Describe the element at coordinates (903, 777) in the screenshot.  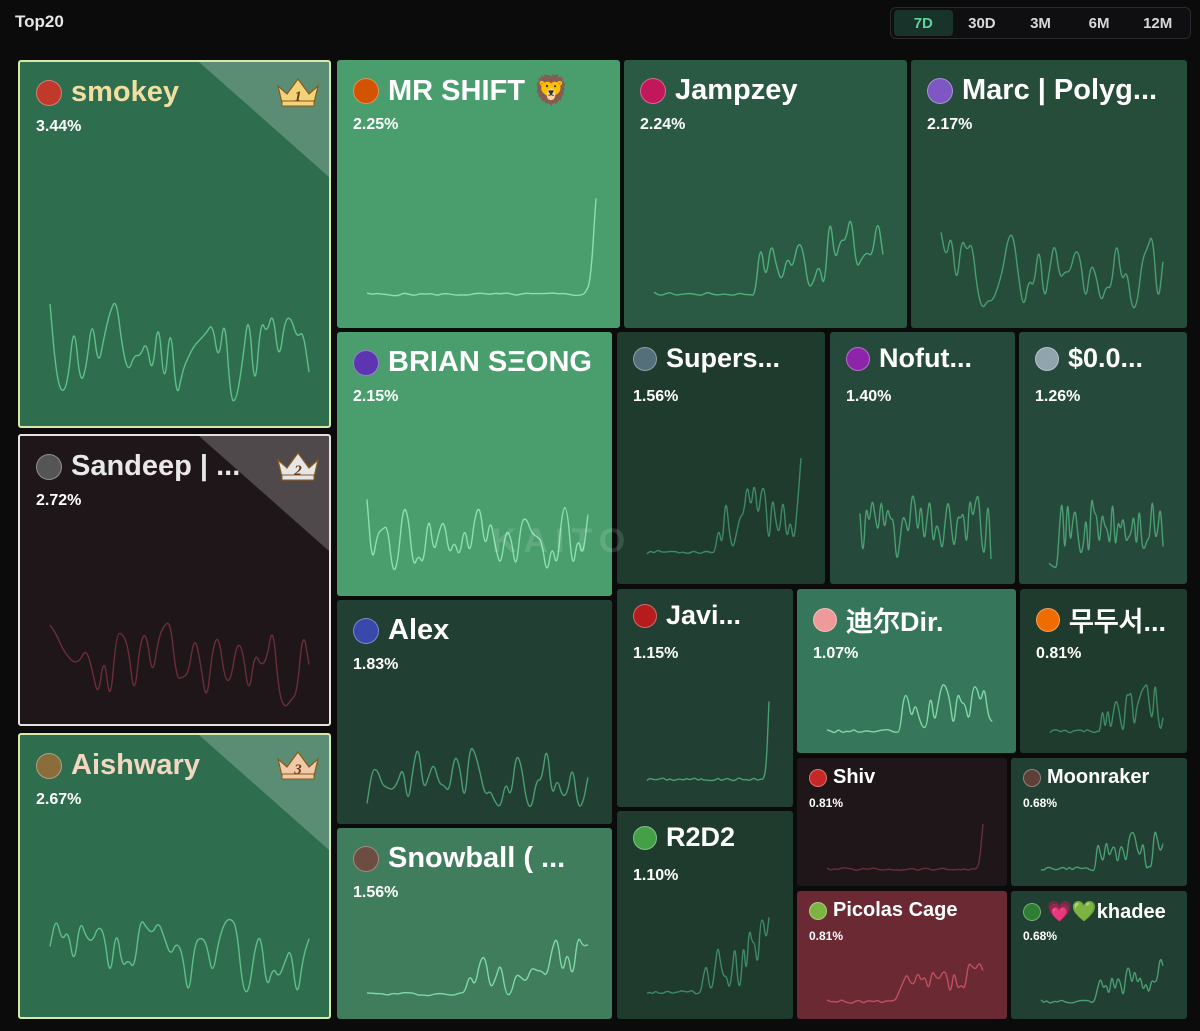
I see `tile-header: Shiv` at that location.